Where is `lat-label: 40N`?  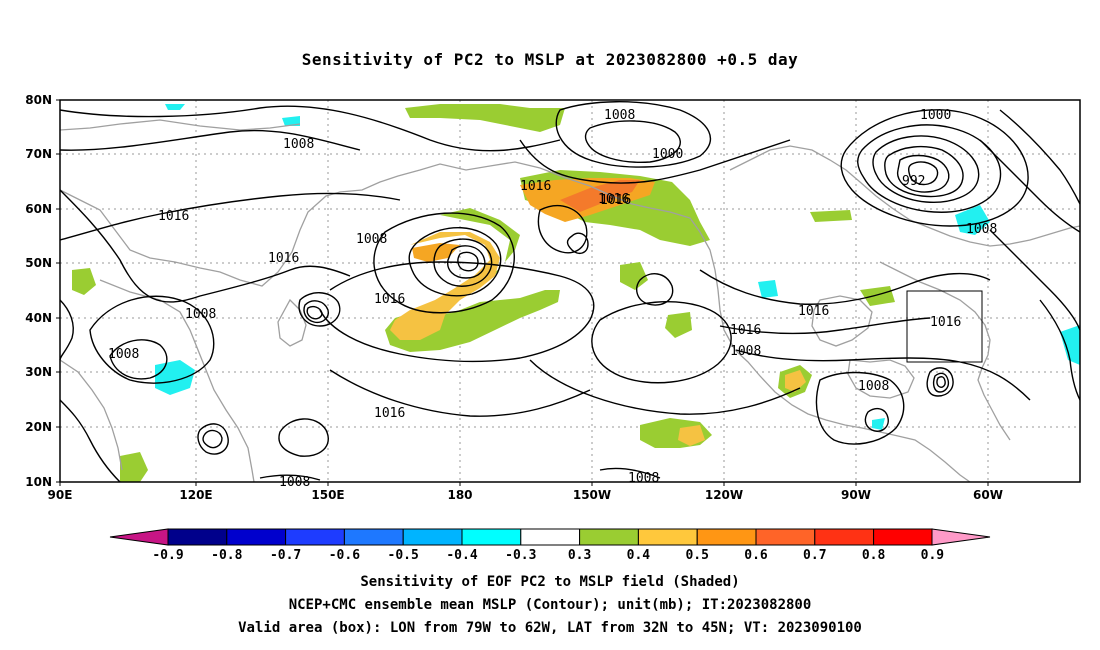
lat-label: 40N is located at coordinates (38, 318).